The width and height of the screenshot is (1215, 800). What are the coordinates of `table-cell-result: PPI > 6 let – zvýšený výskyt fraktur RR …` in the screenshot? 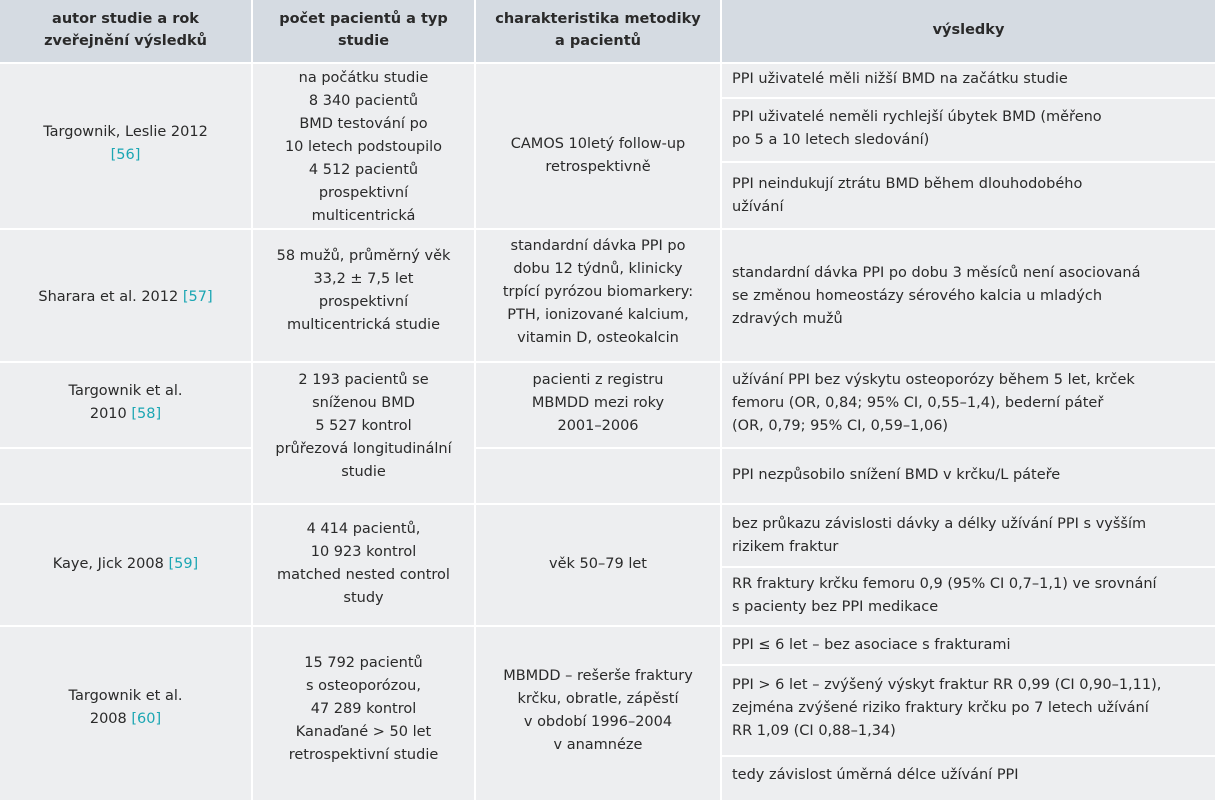 It's located at (947, 708).